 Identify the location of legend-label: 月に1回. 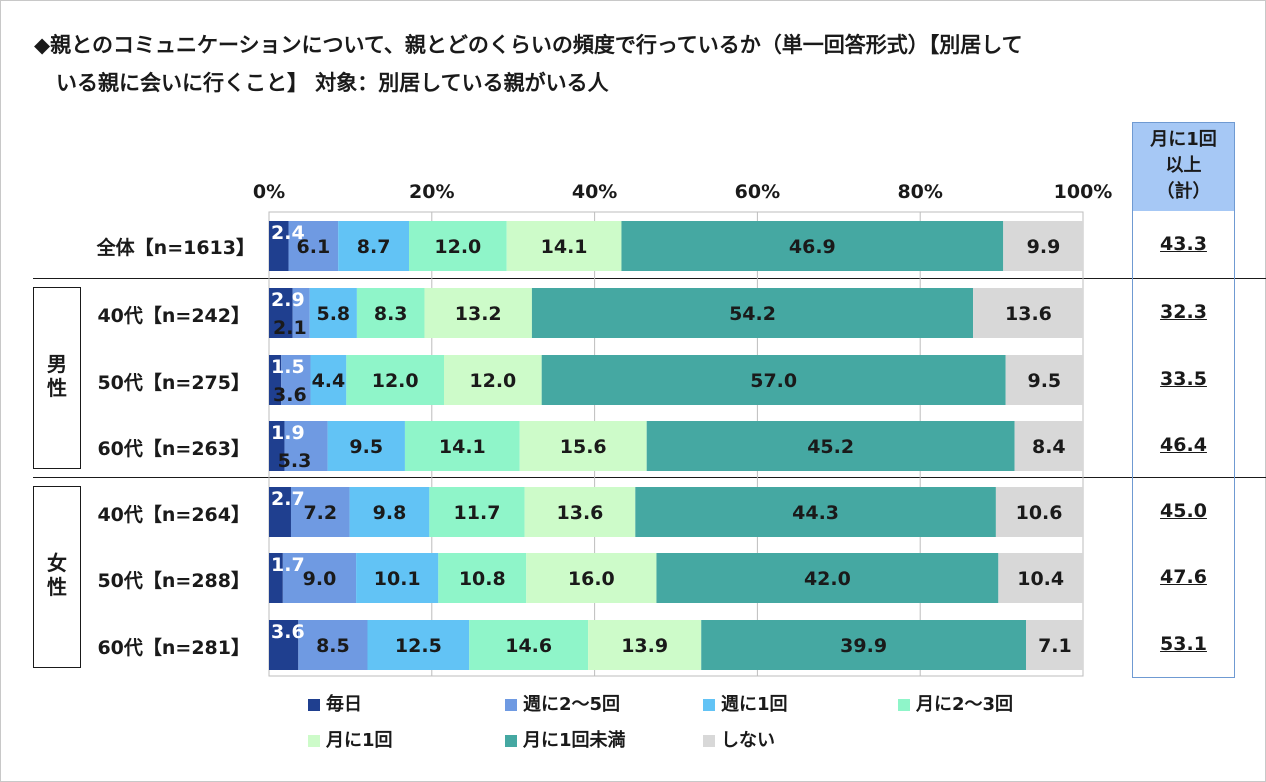
(359, 740).